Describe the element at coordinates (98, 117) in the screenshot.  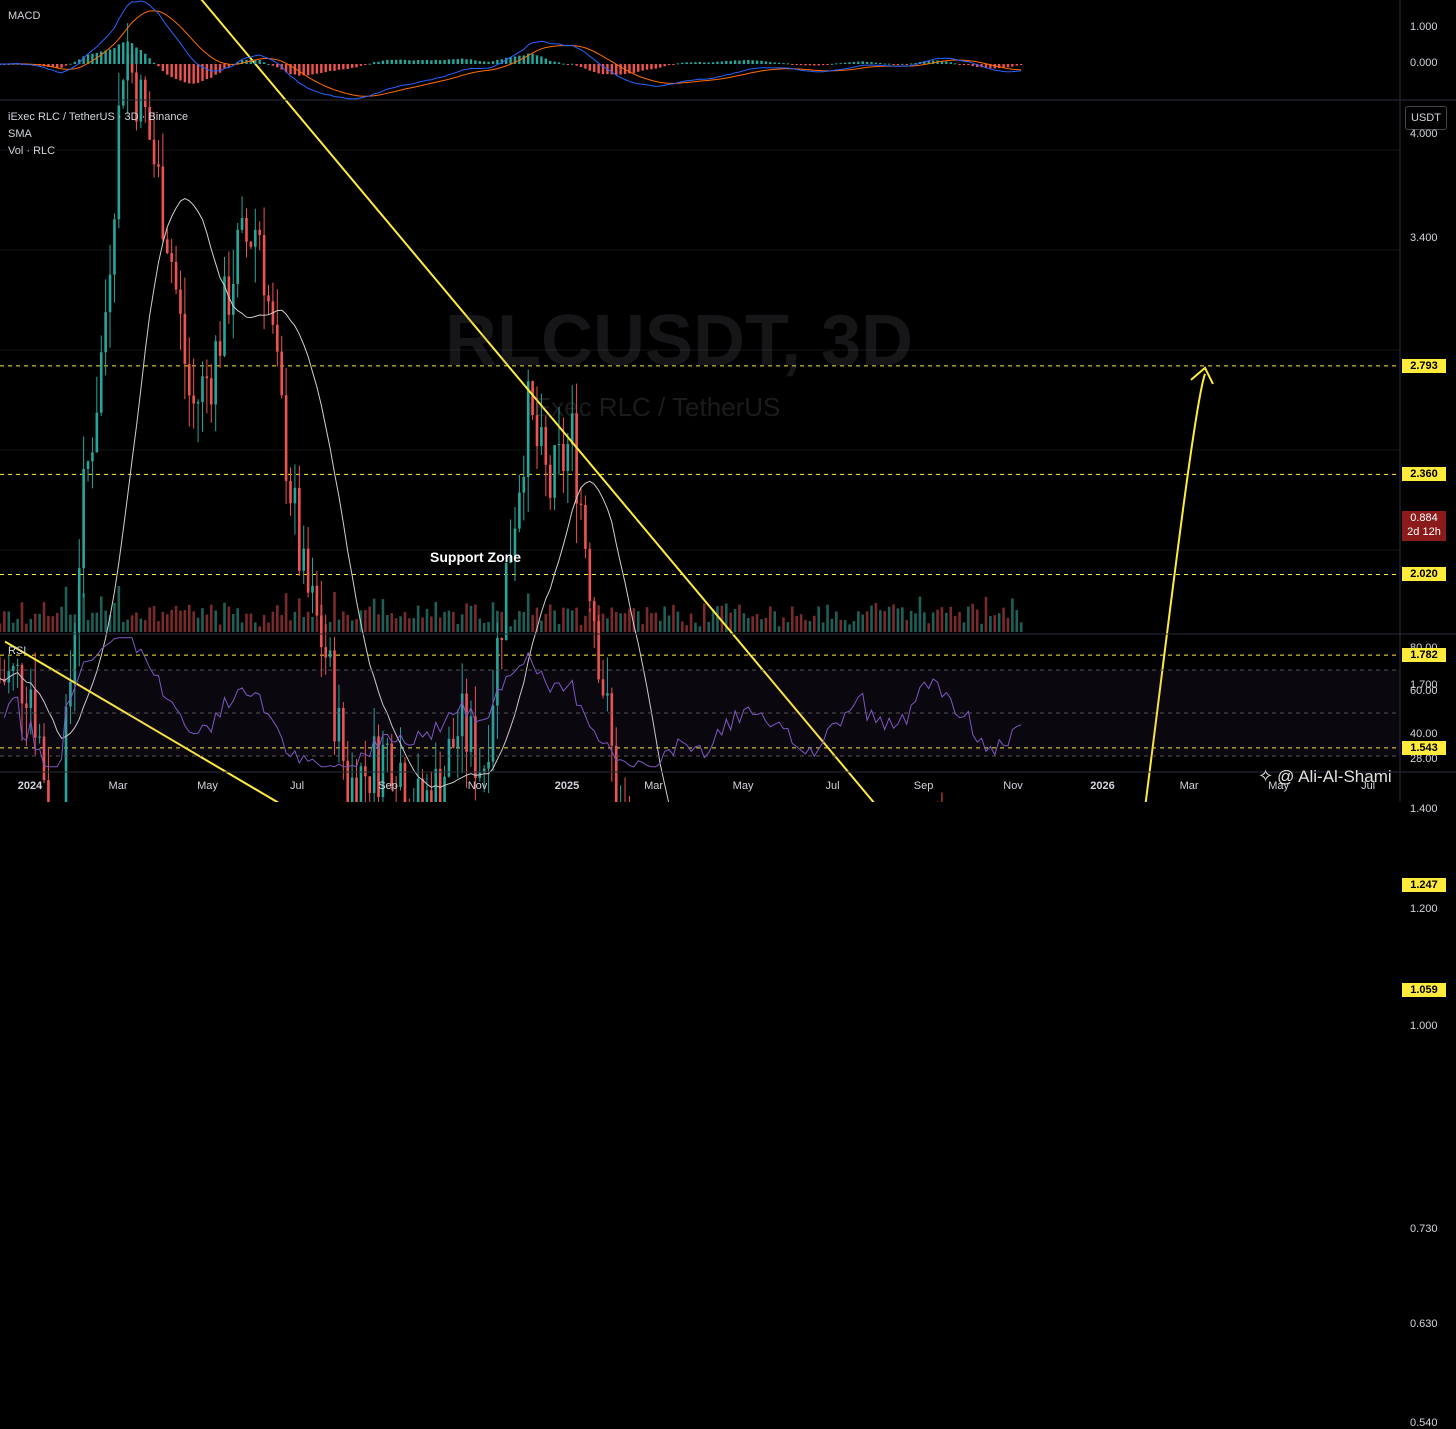
I see `main-title: iExec RLC / TetherUS · 3D · Binance` at that location.